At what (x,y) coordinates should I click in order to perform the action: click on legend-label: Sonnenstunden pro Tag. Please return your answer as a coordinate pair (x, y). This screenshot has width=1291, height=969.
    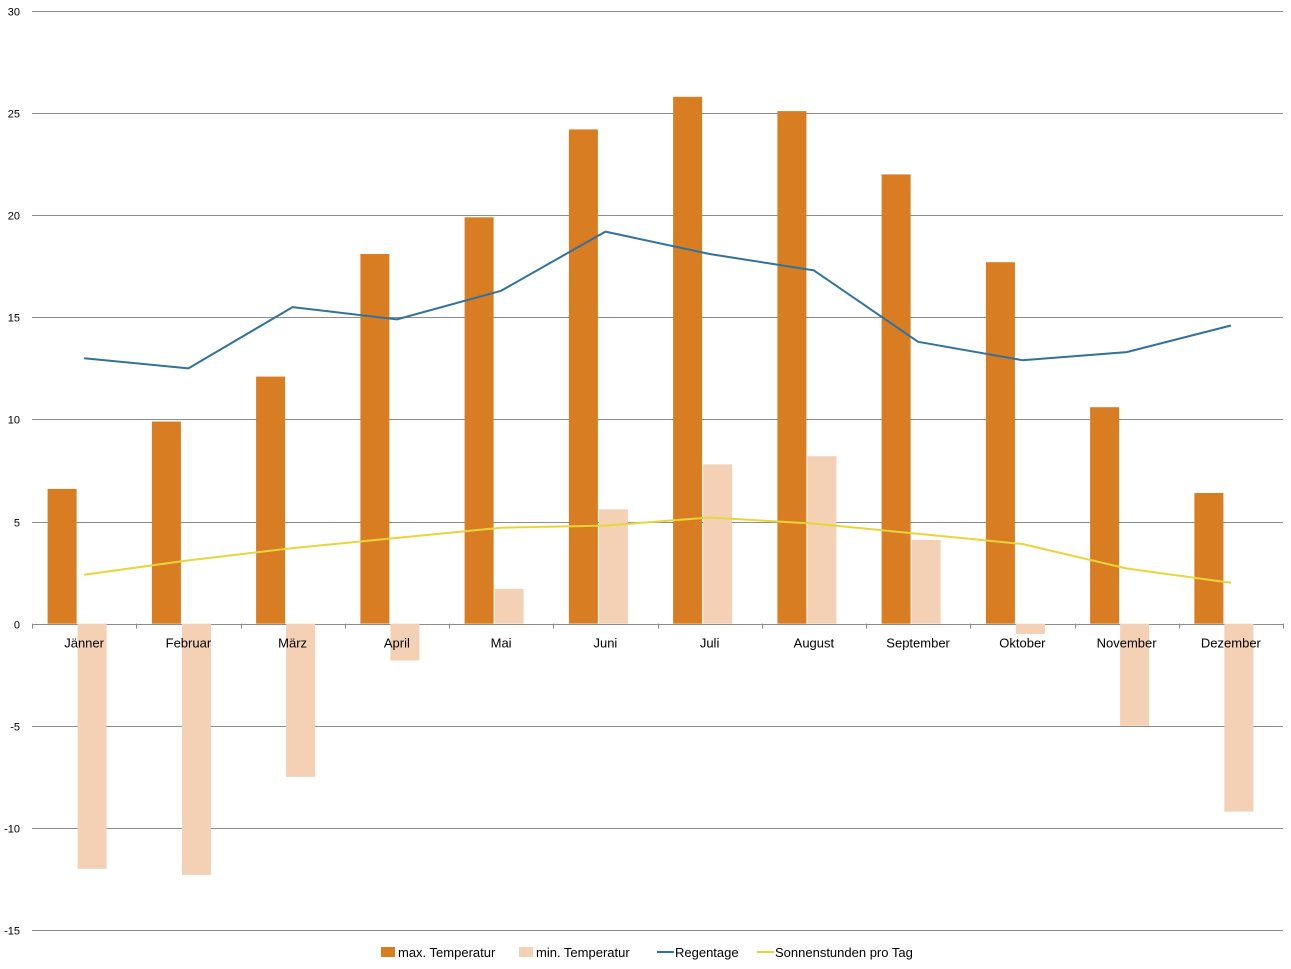
    Looking at the image, I should click on (844, 952).